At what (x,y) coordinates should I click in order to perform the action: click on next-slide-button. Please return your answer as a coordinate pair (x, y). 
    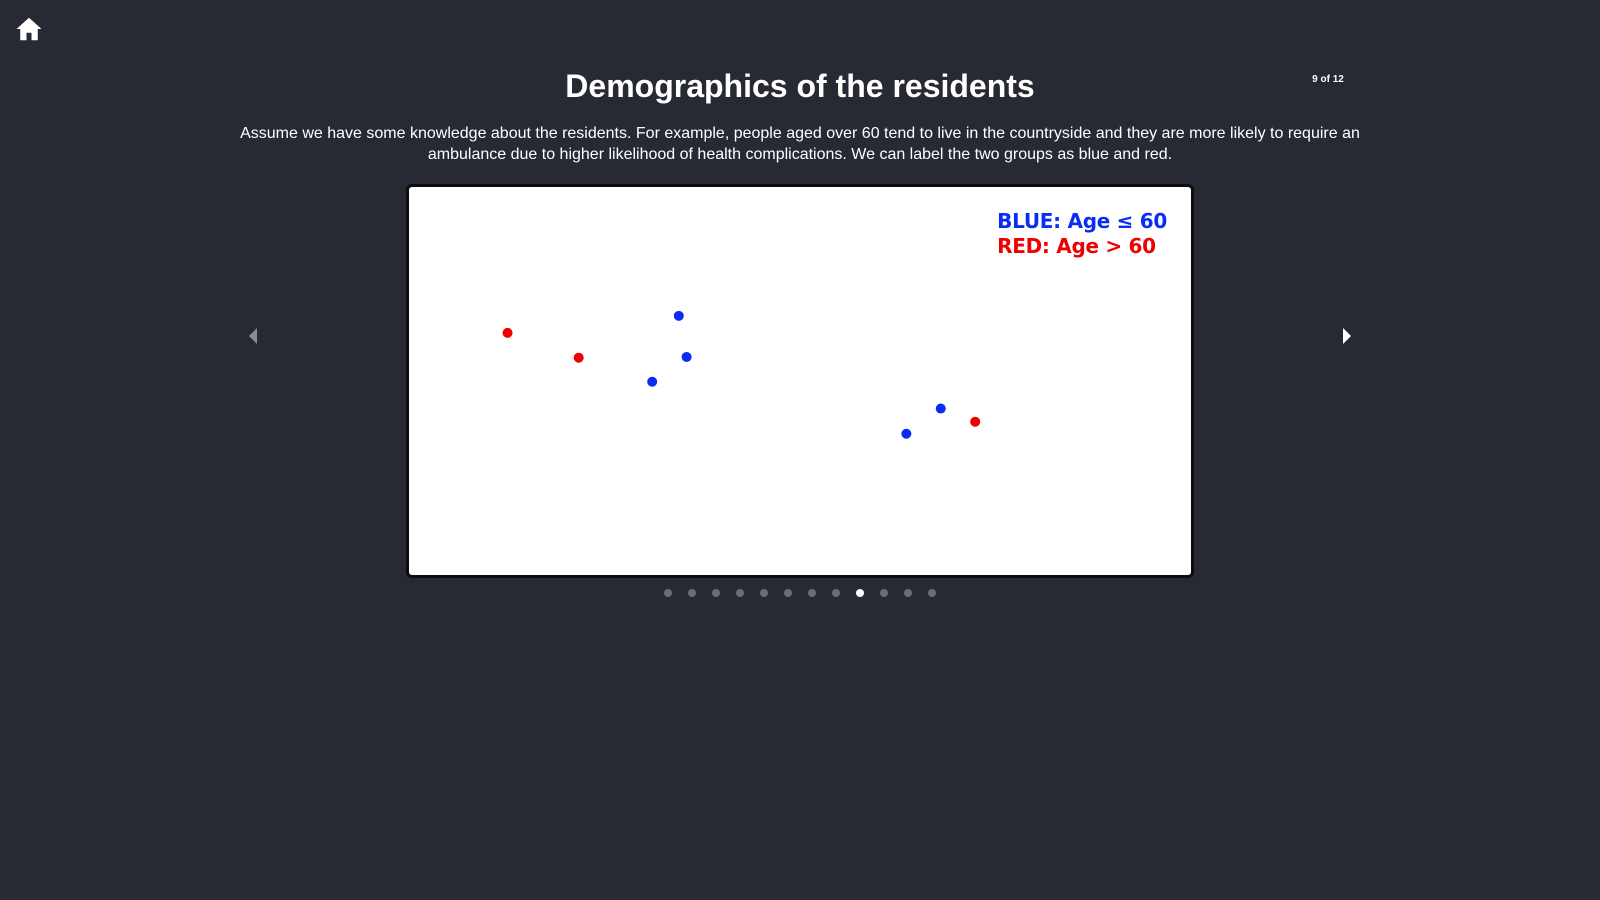
    Looking at the image, I should click on (1346, 336).